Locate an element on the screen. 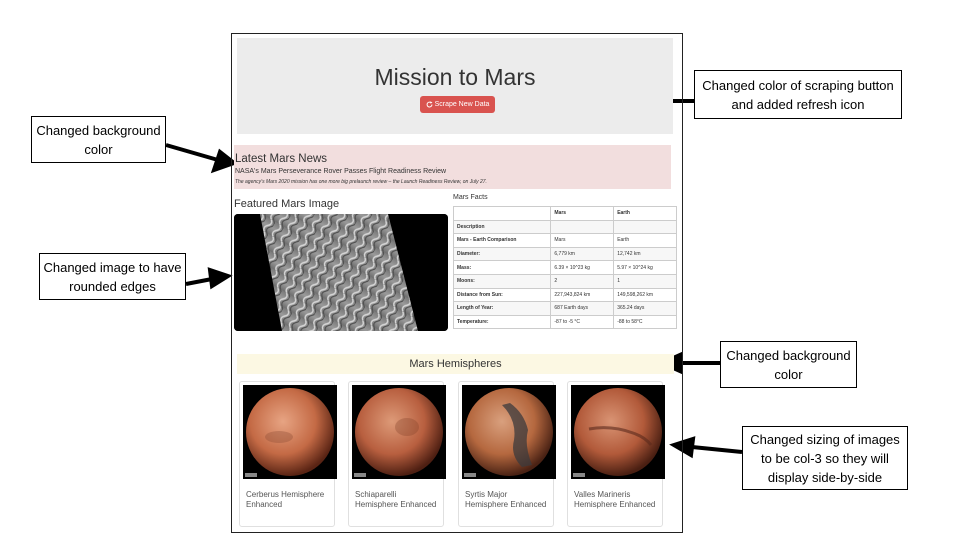 The image size is (955, 548). annotation-background-right: Changed background color is located at coordinates (788, 364).